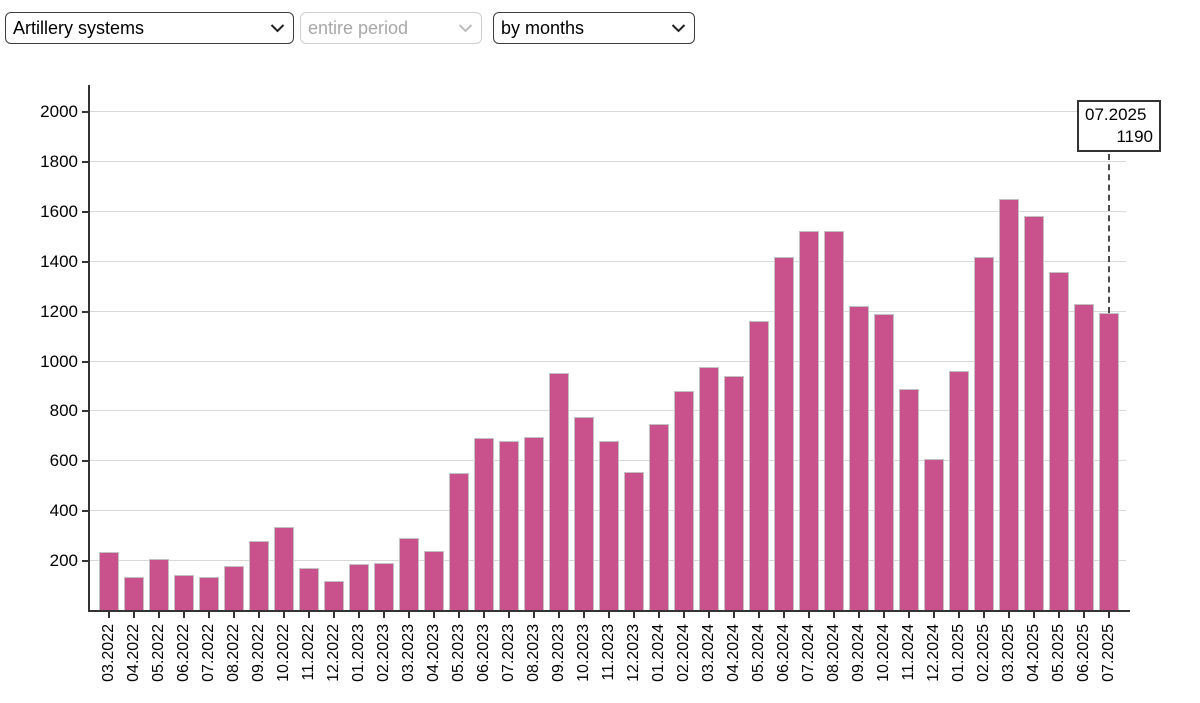 Image resolution: width=1200 pixels, height=703 pixels. Describe the element at coordinates (258, 653) in the screenshot. I see `x-axis-label: 09.2022` at that location.